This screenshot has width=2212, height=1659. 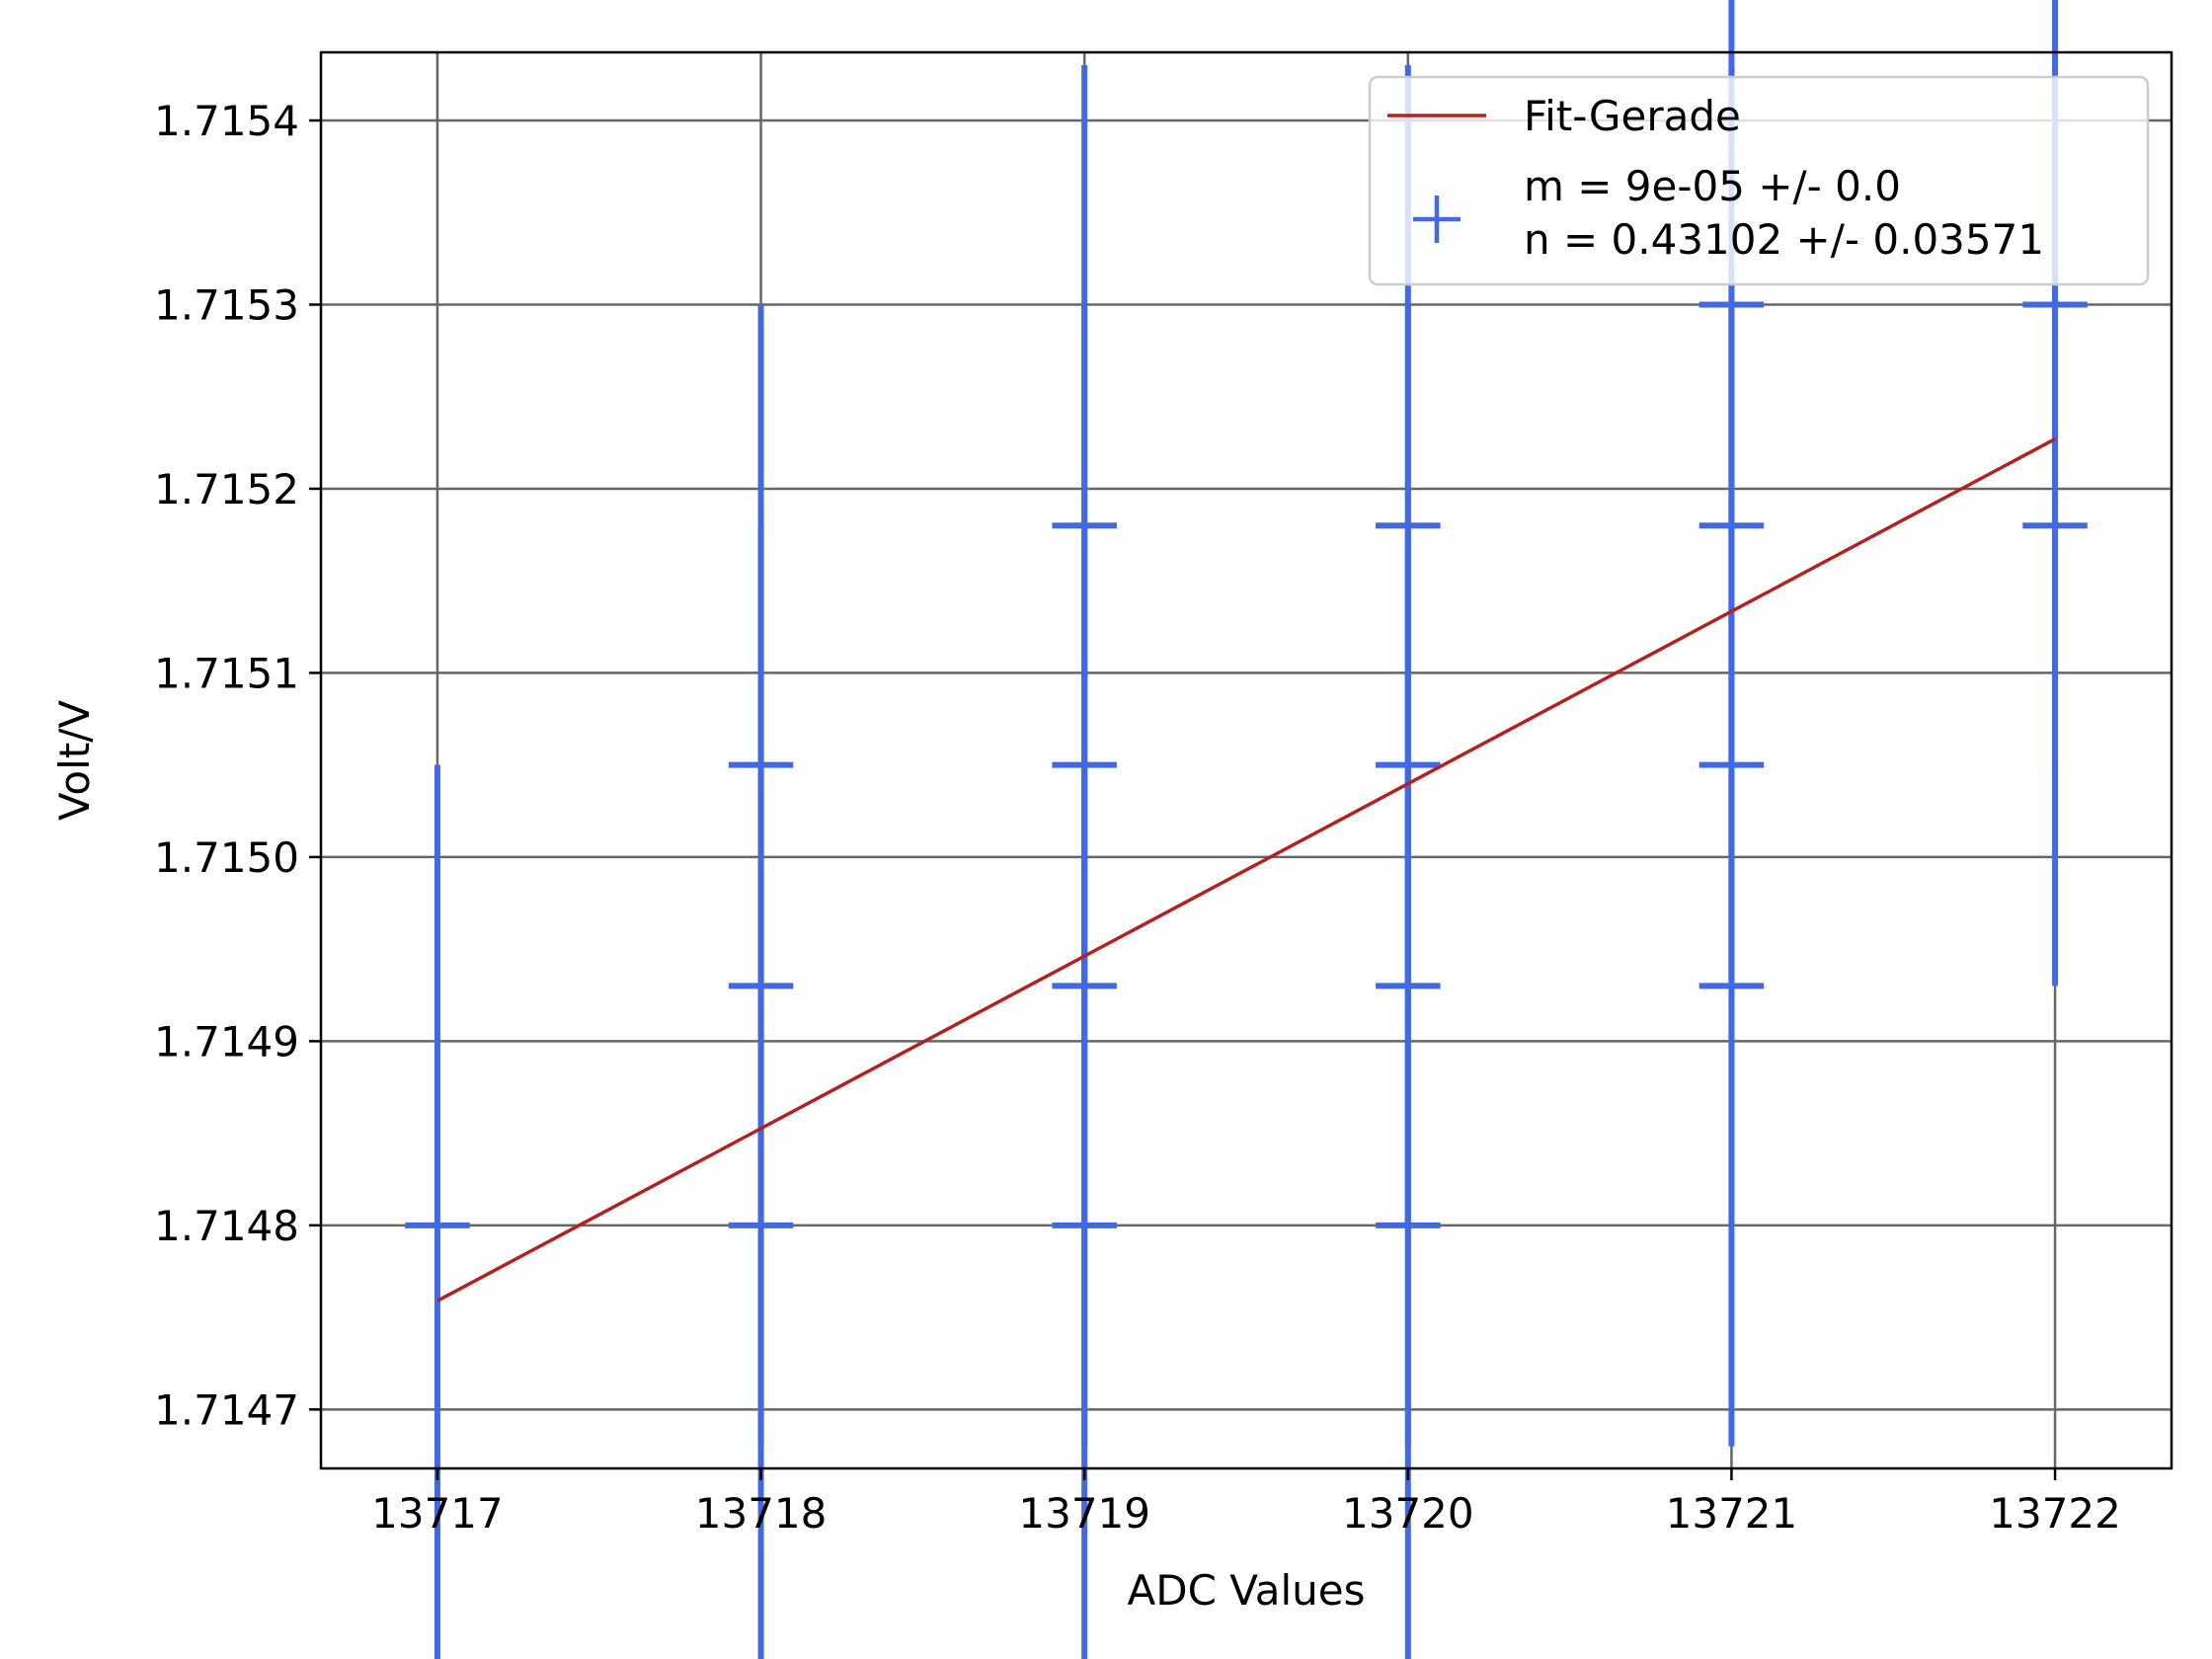 I want to click on x-tick-label: 13721, so click(x=1732, y=1514).